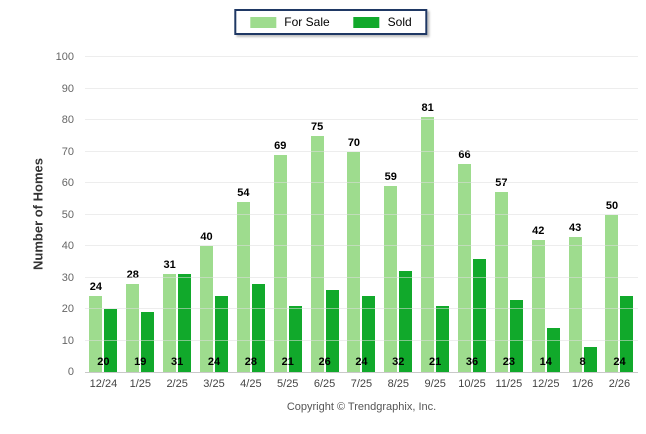 The height and width of the screenshot is (434, 646). Describe the element at coordinates (307, 22) in the screenshot. I see `for-sale-legend-label: For Sale` at that location.